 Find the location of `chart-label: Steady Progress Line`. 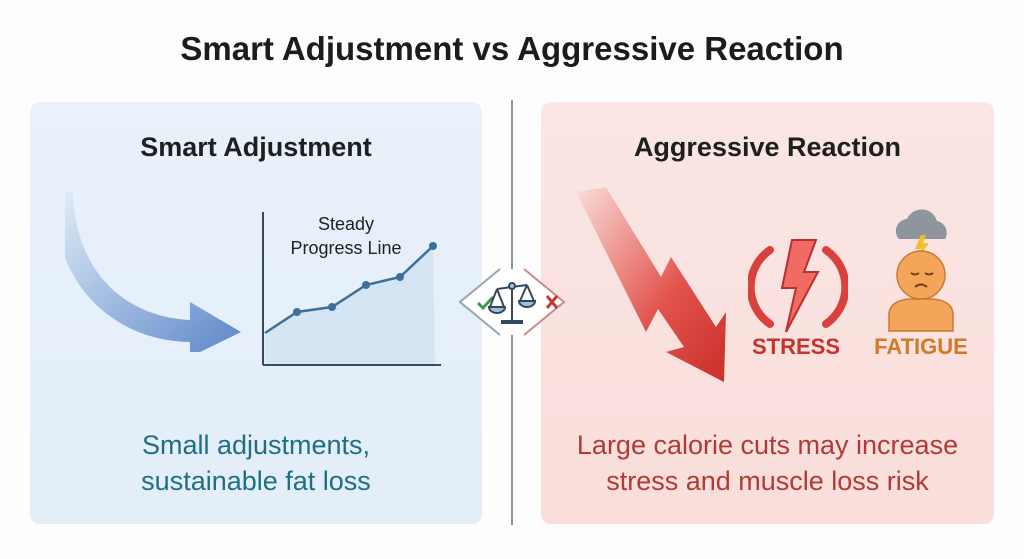

chart-label: Steady Progress Line is located at coordinates (346, 236).